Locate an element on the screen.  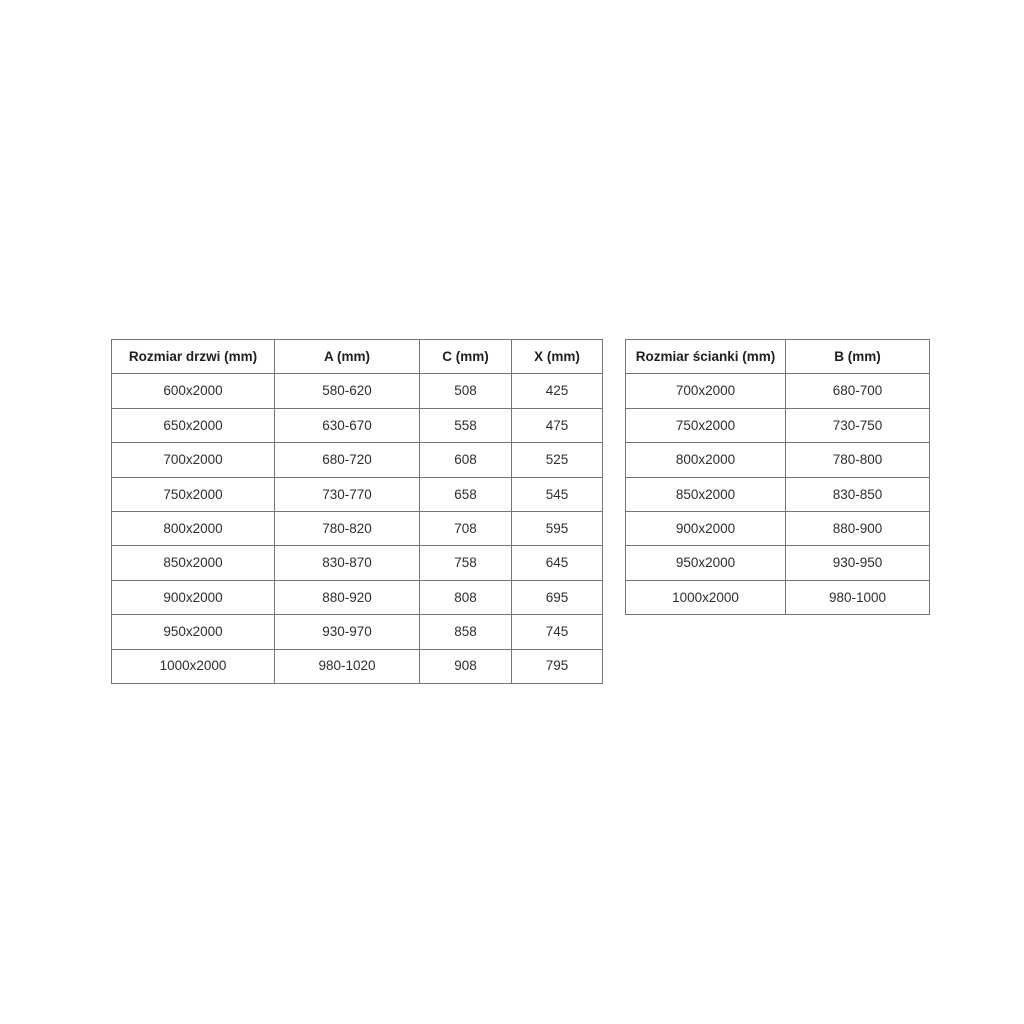
table-cell: 650x2000 is located at coordinates (193, 425).